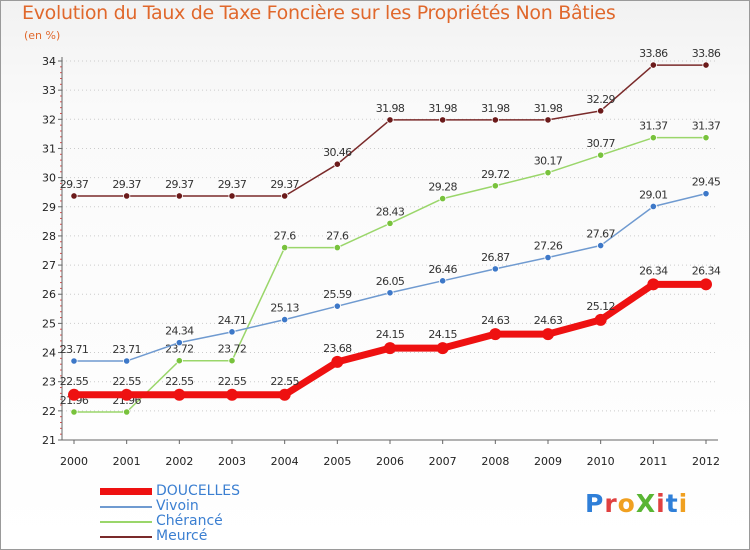 The height and width of the screenshot is (550, 750). I want to click on data-label-ch-ranc-: 27.6, so click(337, 236).